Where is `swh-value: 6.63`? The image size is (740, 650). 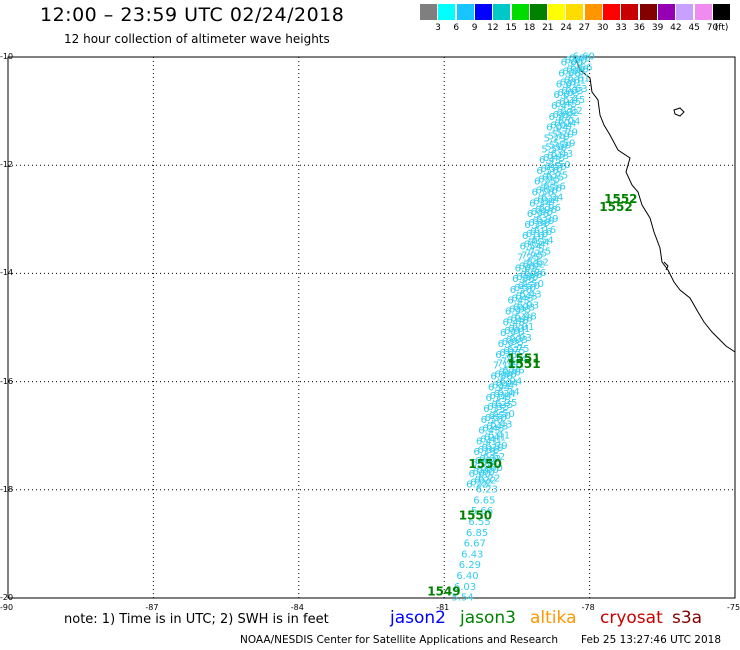
swh-value: 6.63 is located at coordinates (576, 89).